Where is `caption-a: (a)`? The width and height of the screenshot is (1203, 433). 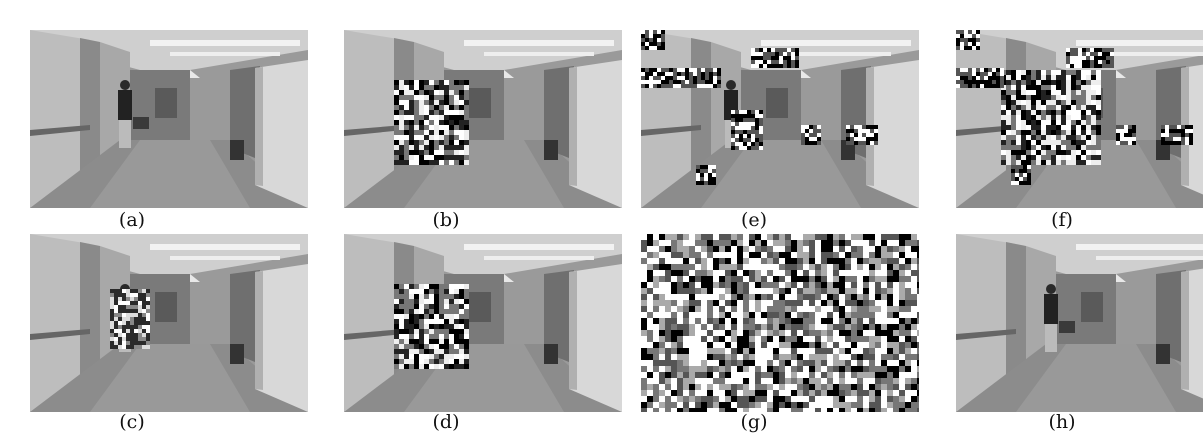
caption-a: (a) is located at coordinates (132, 220).